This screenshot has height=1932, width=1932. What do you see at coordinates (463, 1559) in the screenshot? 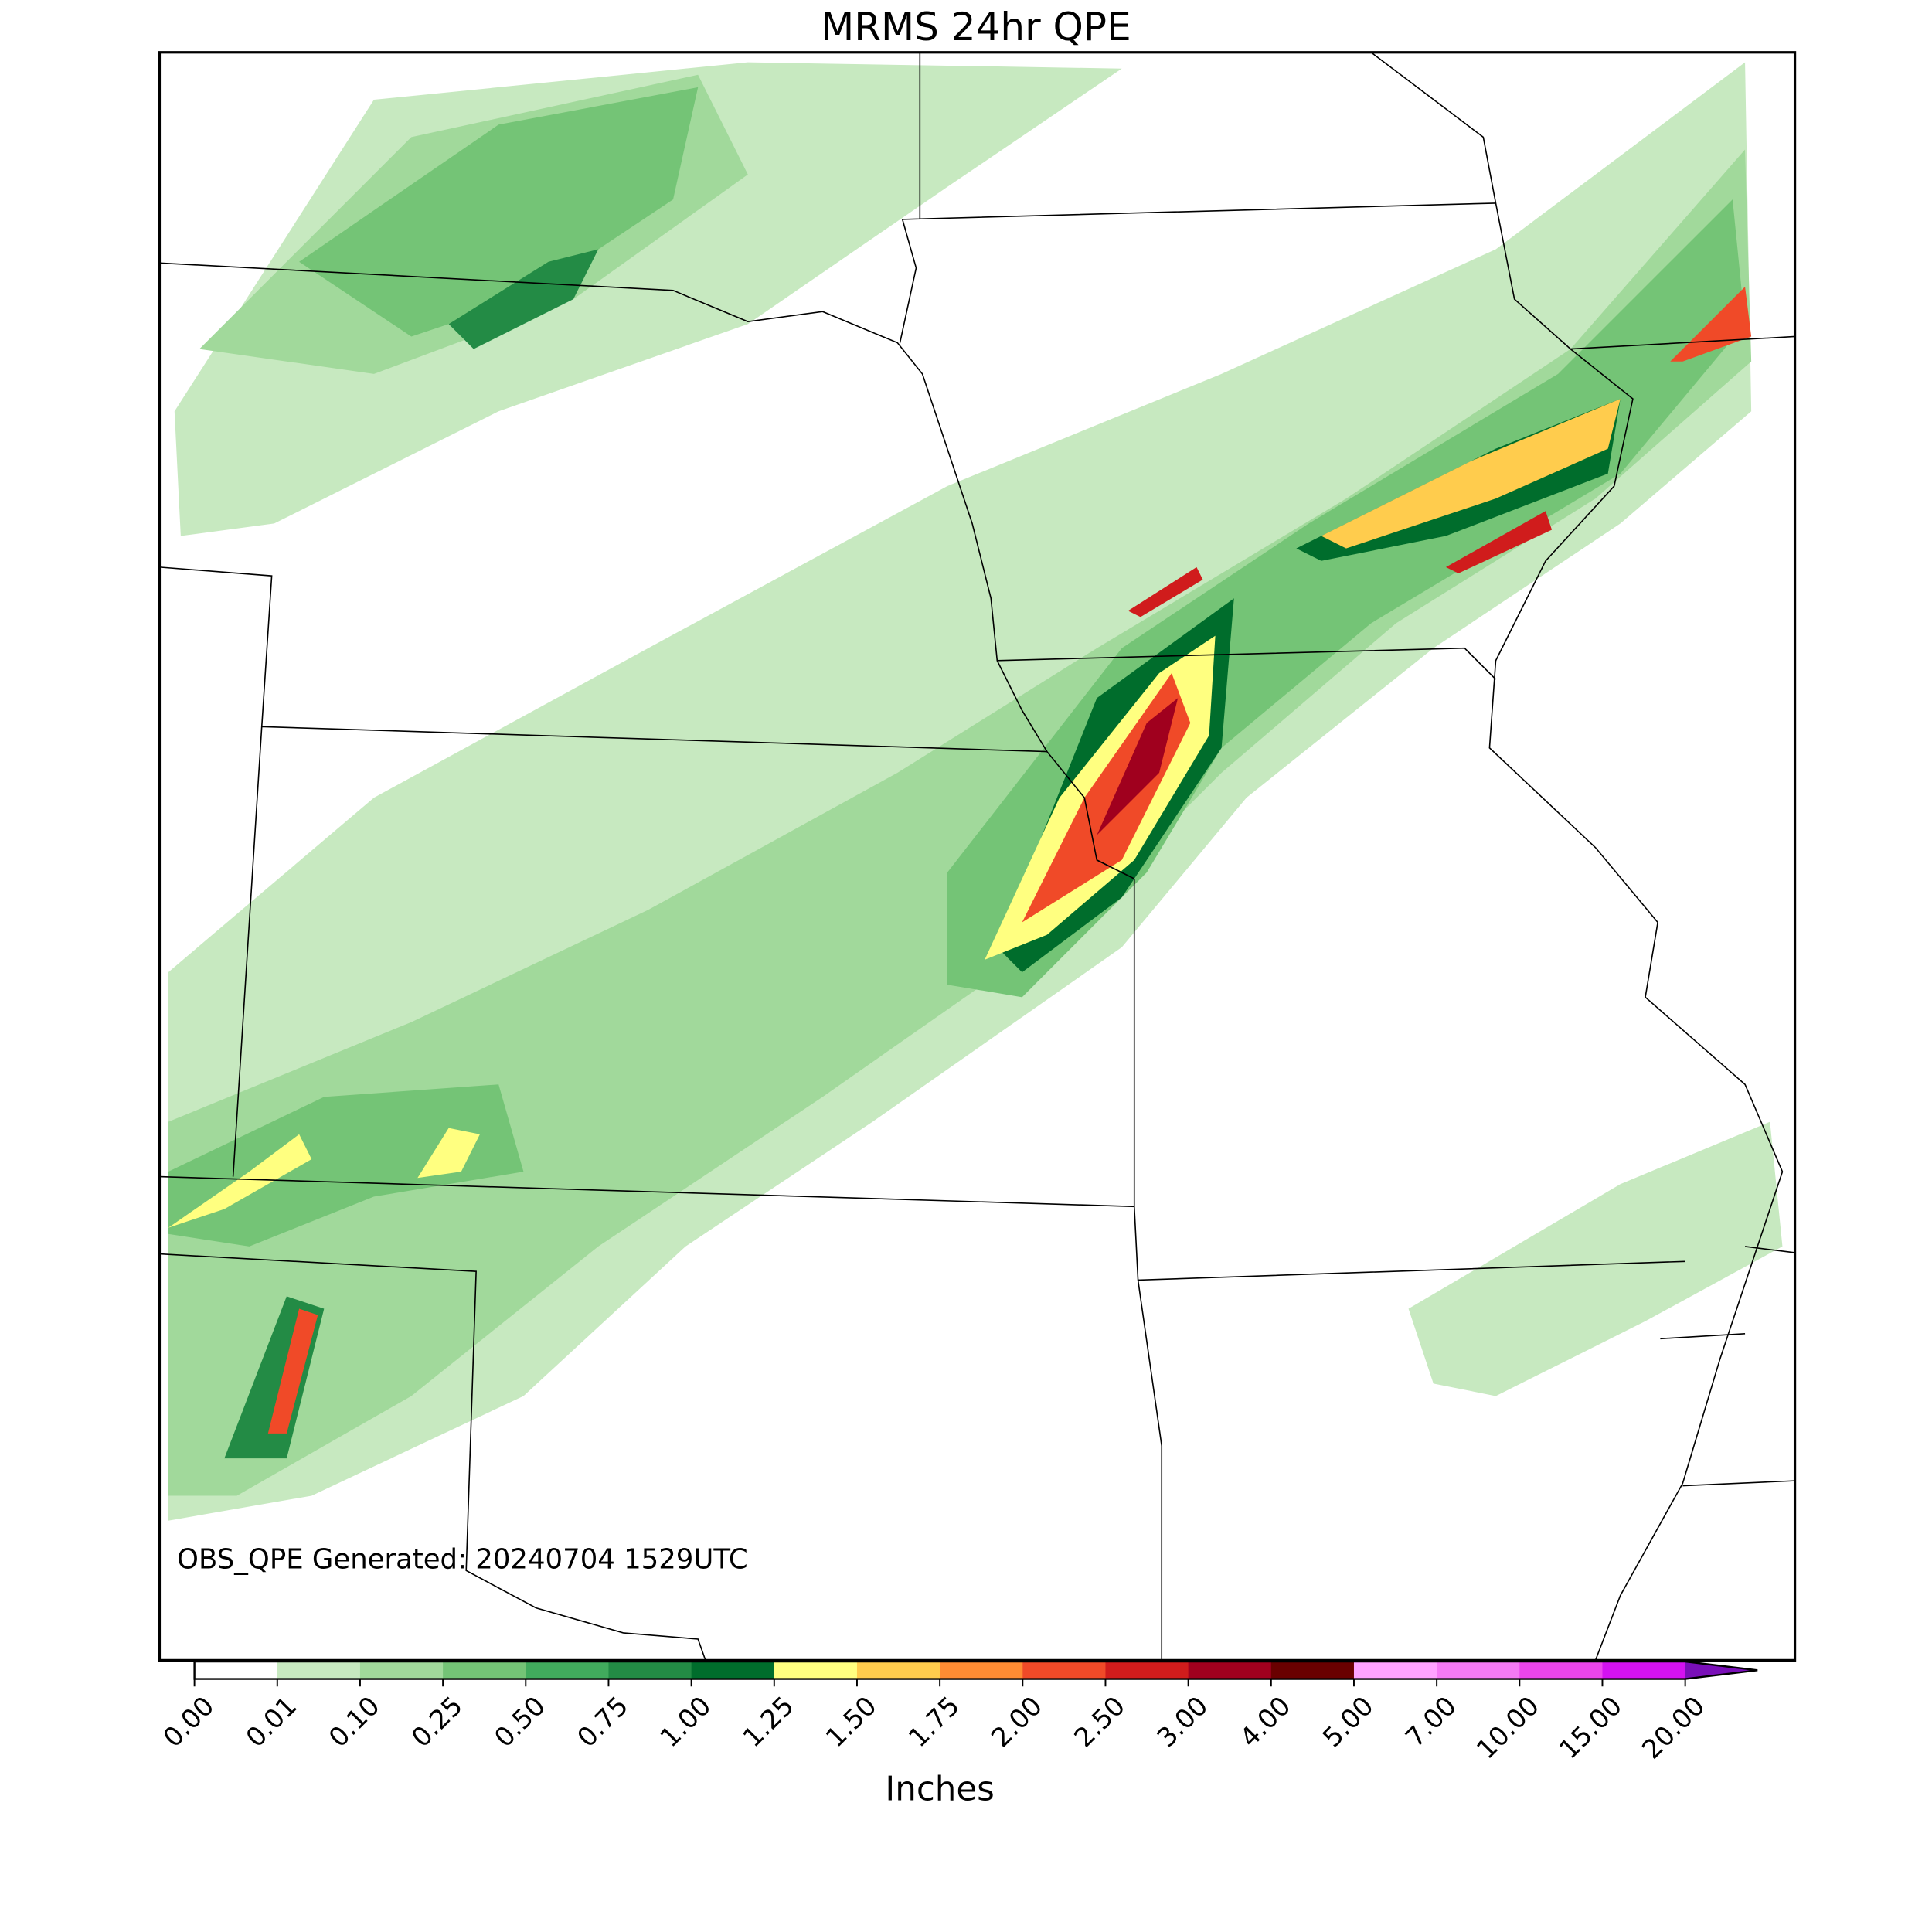
I see `annotation: OBS_QPE Generated: 20240704 1529UTC` at bounding box center [463, 1559].